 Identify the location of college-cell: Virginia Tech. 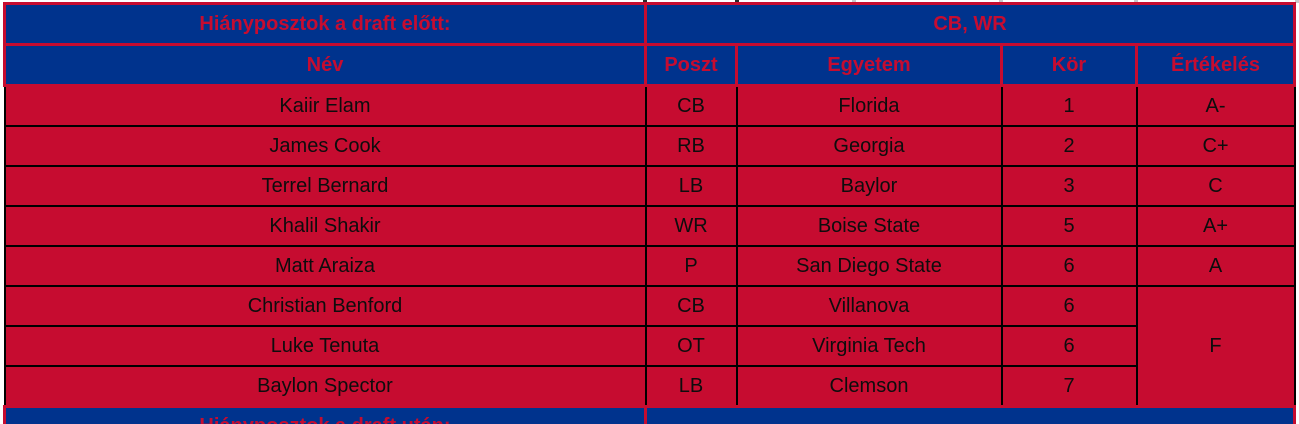
(869, 346).